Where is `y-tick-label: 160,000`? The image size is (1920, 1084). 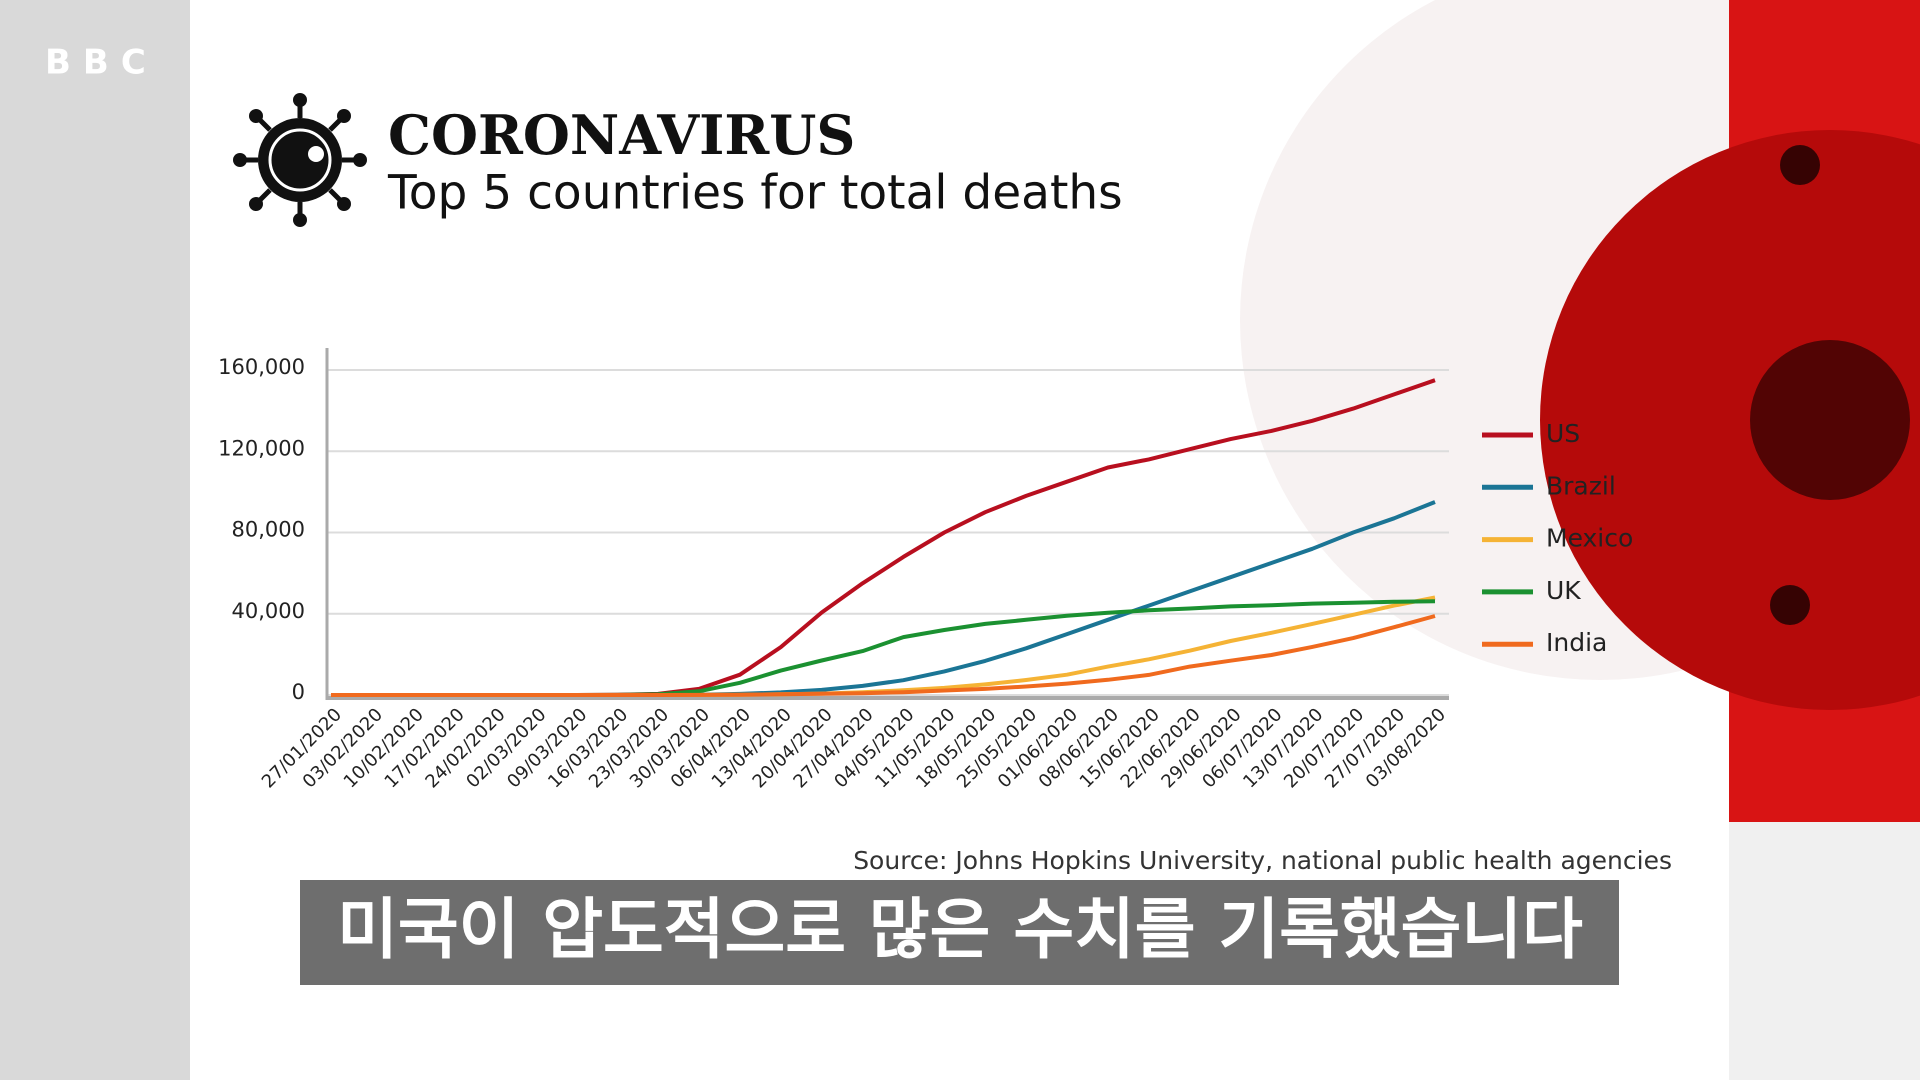 y-tick-label: 160,000 is located at coordinates (261, 367).